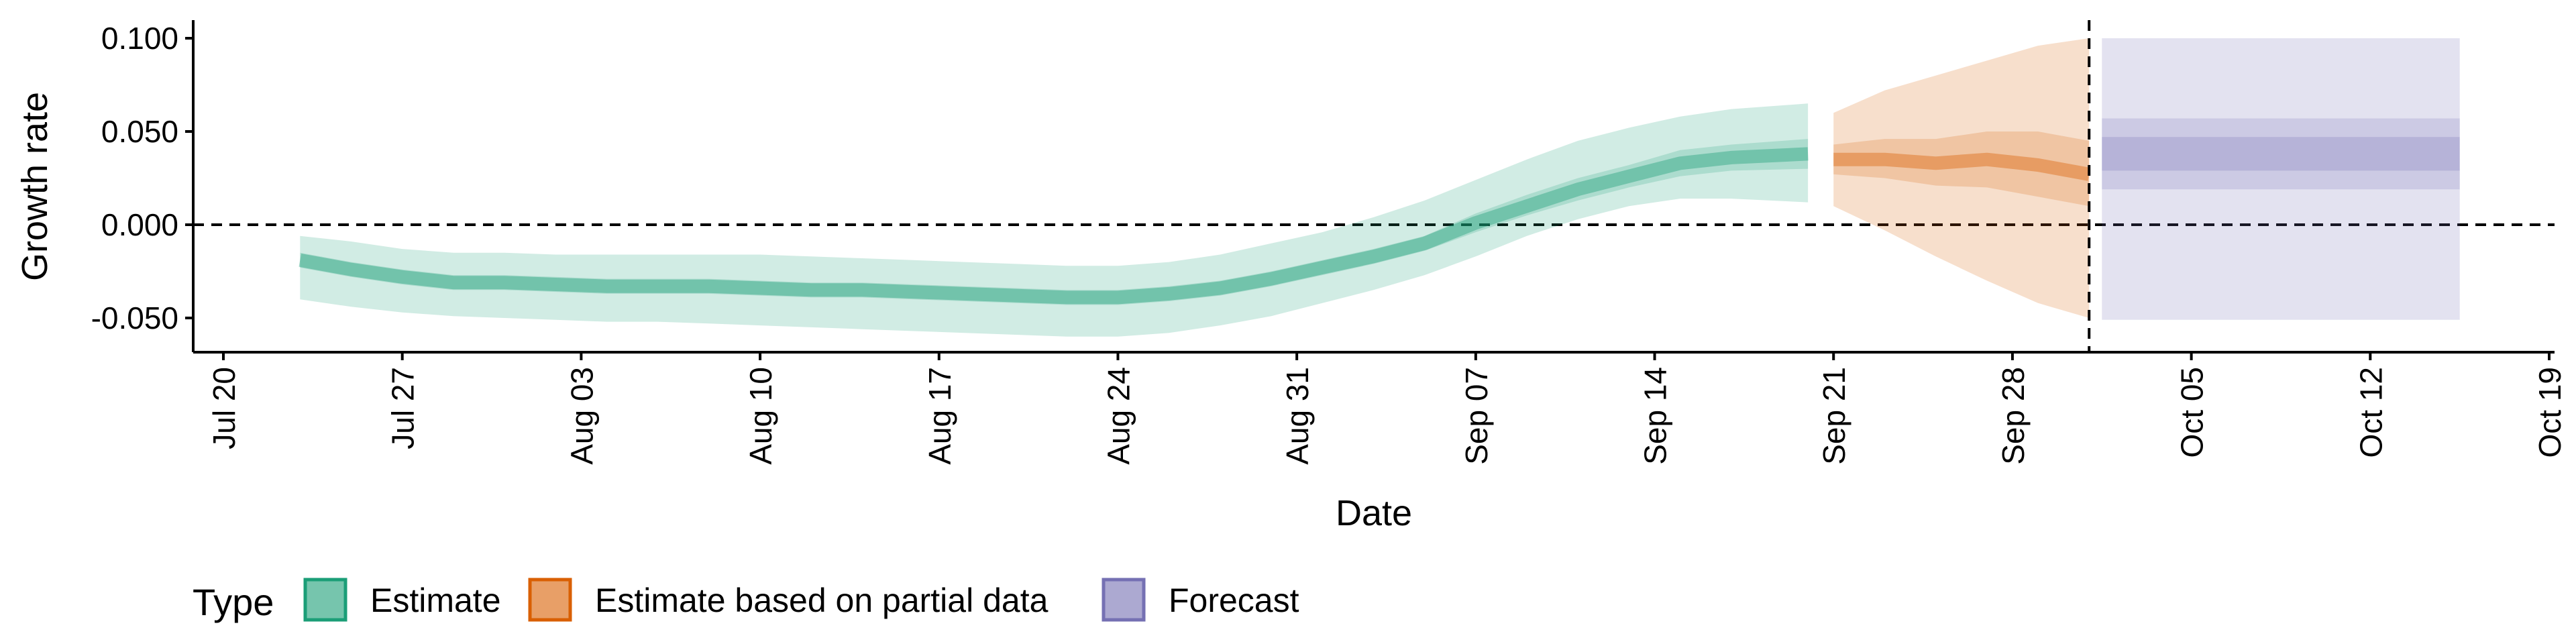 This screenshot has height=644, width=2576. I want to click on x-tick-label: Aug 10, so click(760, 416).